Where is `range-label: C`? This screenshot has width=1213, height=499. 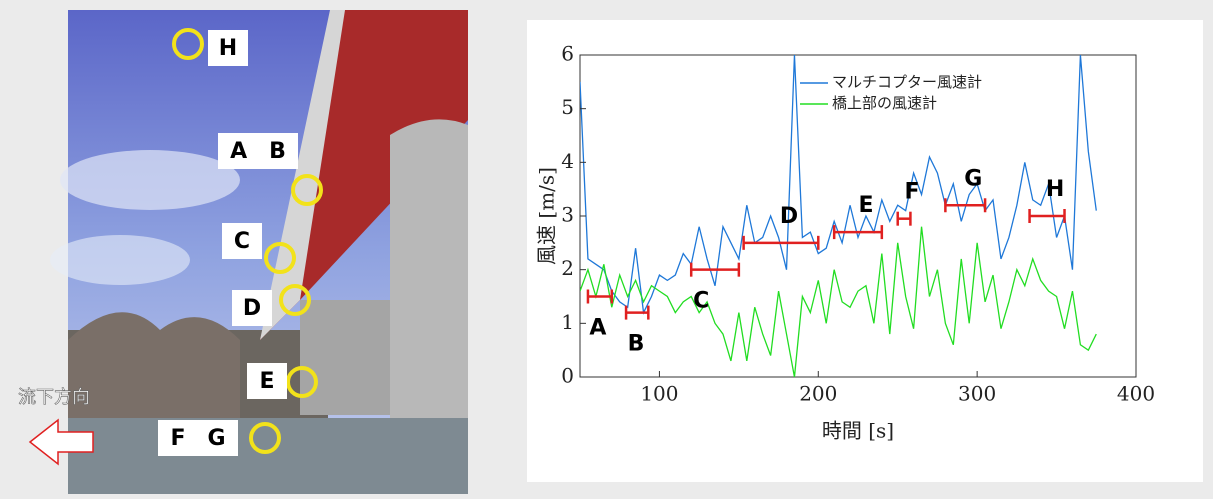 range-label: C is located at coordinates (701, 301).